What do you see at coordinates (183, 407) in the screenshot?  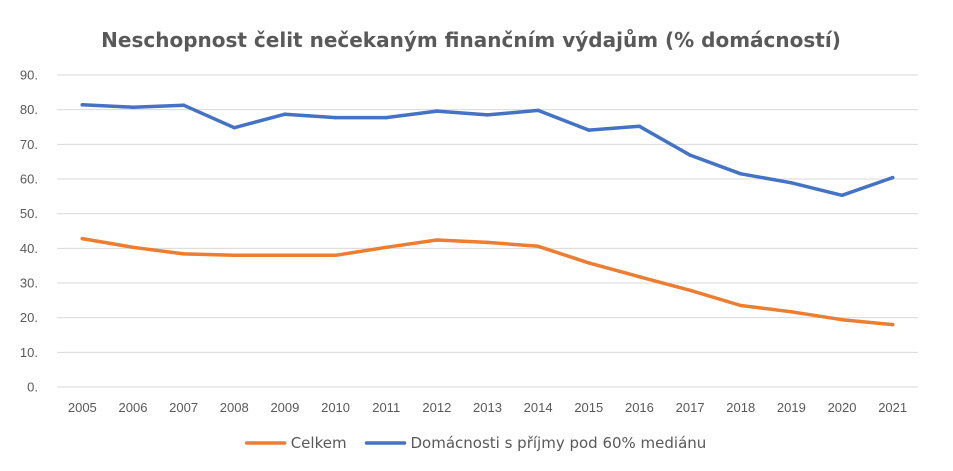 I see `x-tick-label: 2007` at bounding box center [183, 407].